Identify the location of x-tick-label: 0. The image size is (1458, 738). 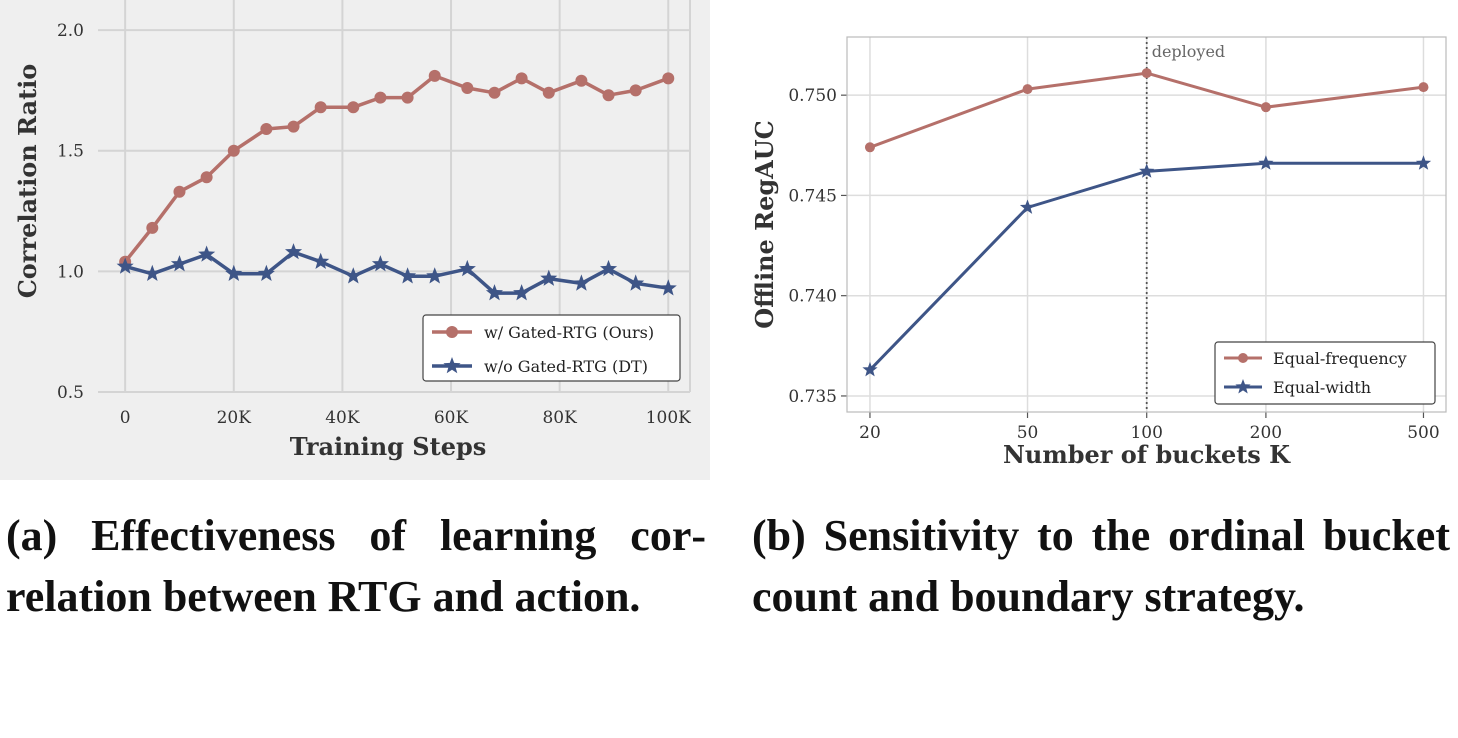
(125, 418).